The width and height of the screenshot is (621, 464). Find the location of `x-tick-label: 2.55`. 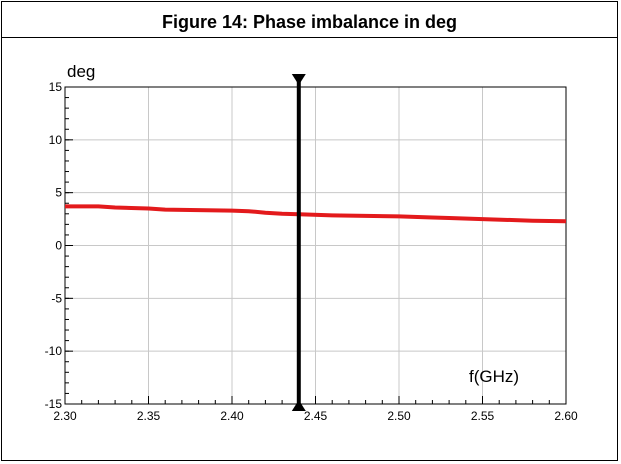

x-tick-label: 2.55 is located at coordinates (483, 416).